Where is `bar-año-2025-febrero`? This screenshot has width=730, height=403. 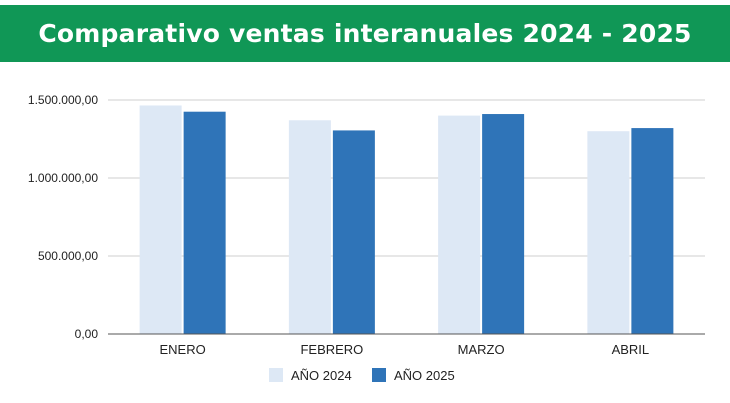
bar-año-2025-febrero is located at coordinates (353, 232).